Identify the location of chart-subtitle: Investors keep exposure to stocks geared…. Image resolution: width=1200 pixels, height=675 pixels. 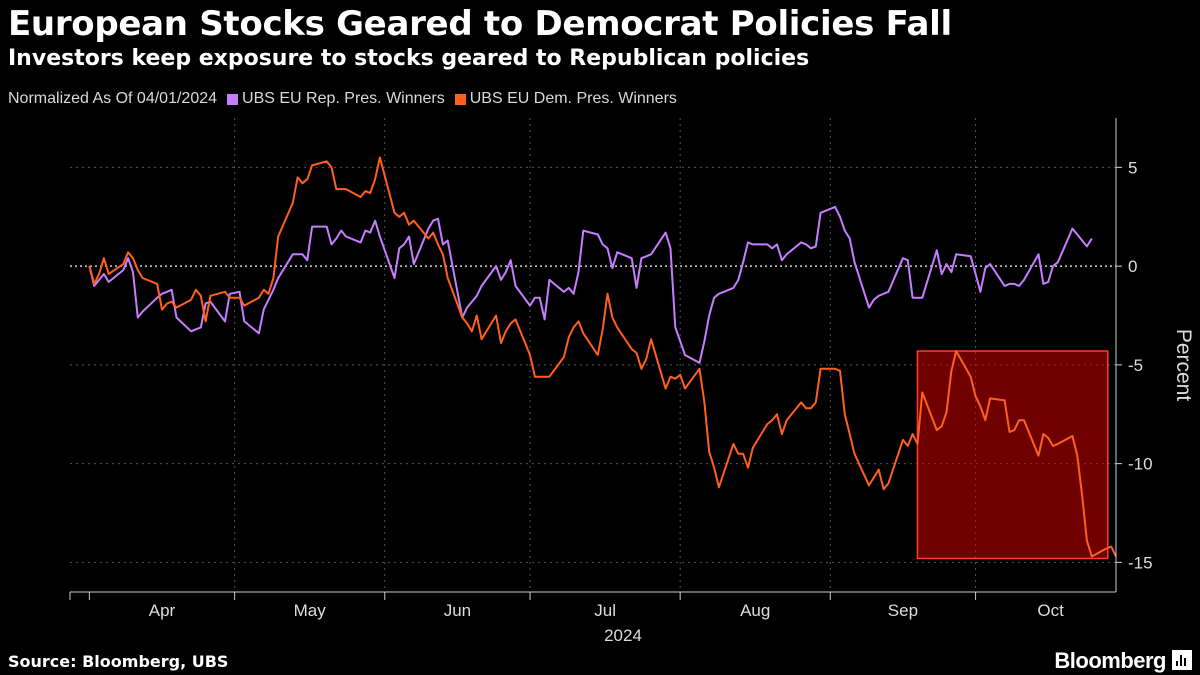
(409, 58).